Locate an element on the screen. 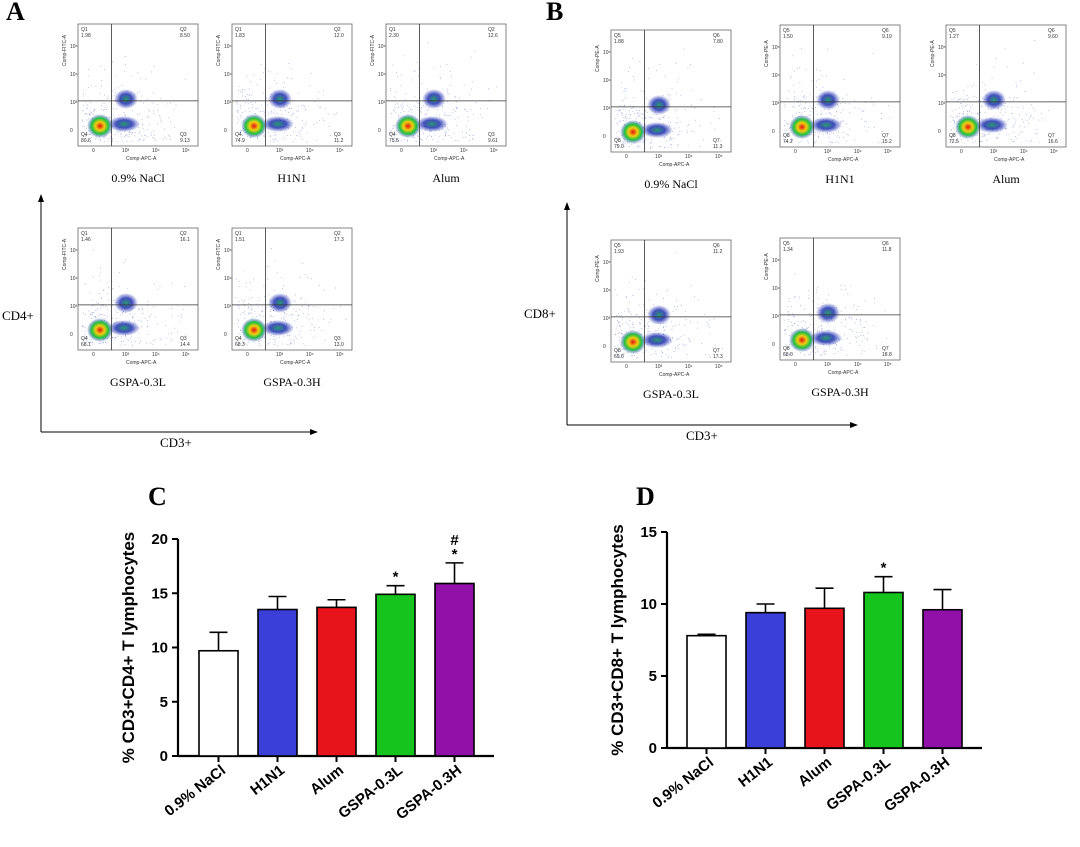  quadrant-percent: 68.0 is located at coordinates (788, 355).